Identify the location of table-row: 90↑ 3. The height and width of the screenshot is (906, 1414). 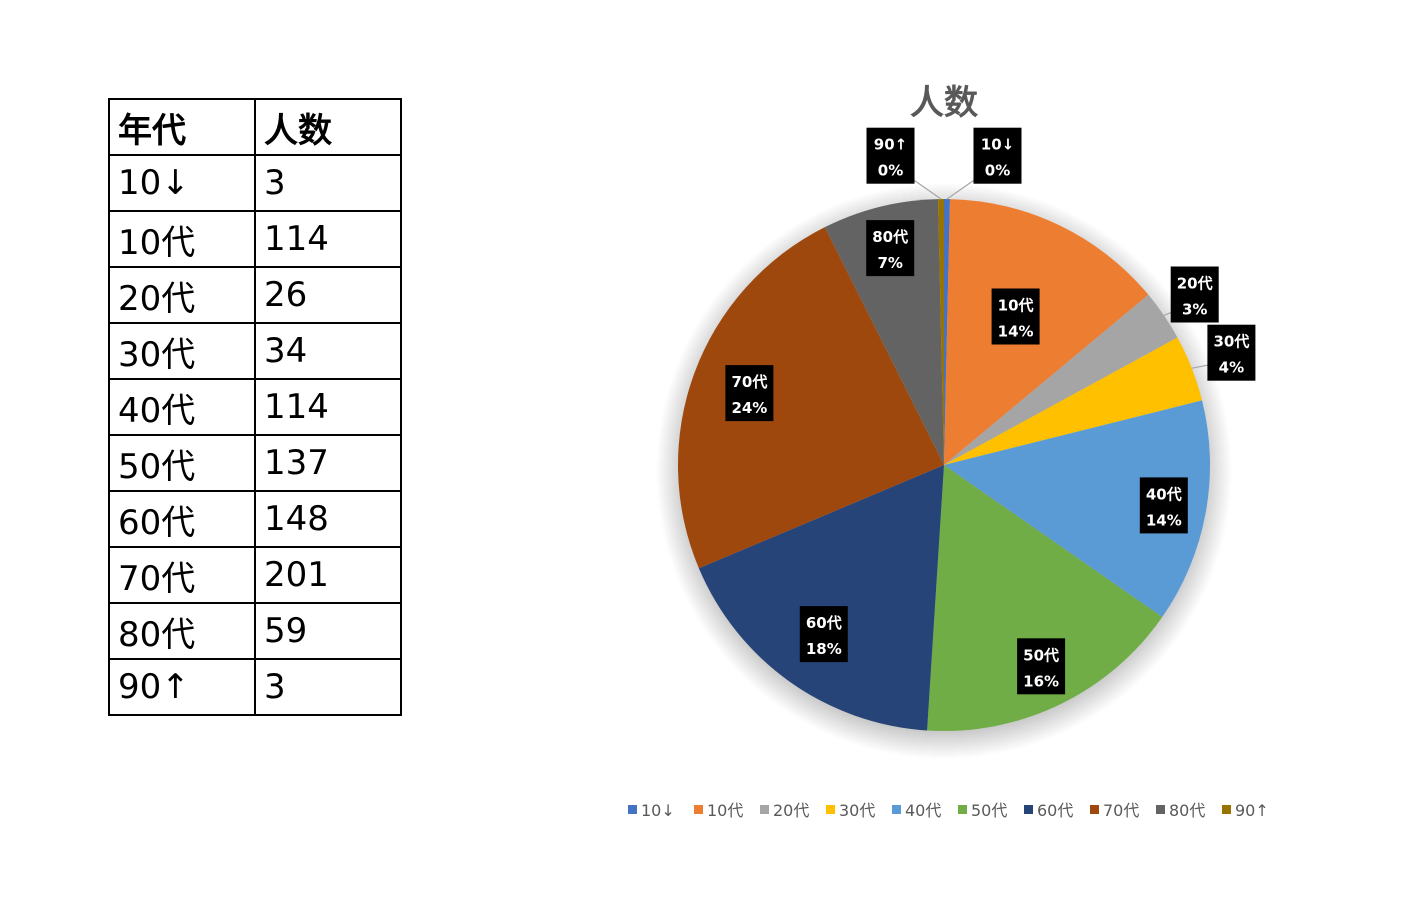
(255, 687).